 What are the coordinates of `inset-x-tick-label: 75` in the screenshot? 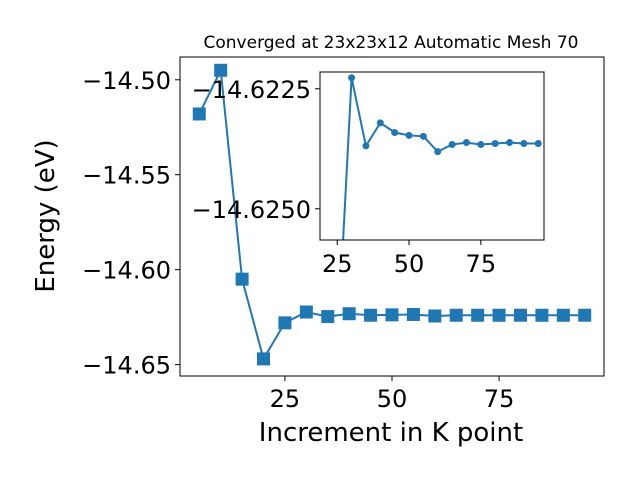 It's located at (481, 264).